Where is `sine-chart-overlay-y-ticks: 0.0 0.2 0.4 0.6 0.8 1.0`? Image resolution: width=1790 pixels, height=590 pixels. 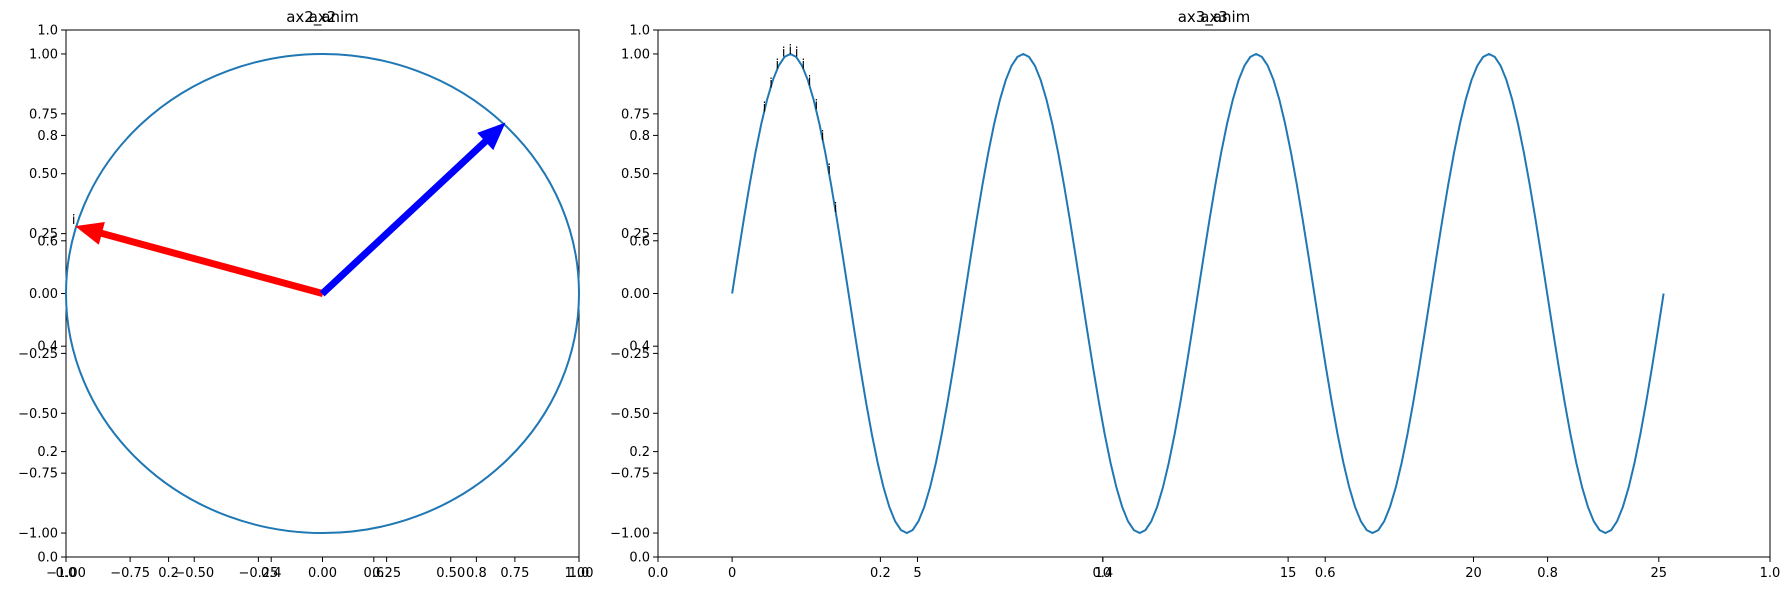
sine-chart-overlay-y-ticks: 0.0 0.2 0.4 0.6 0.8 1.0 is located at coordinates (643, 295).